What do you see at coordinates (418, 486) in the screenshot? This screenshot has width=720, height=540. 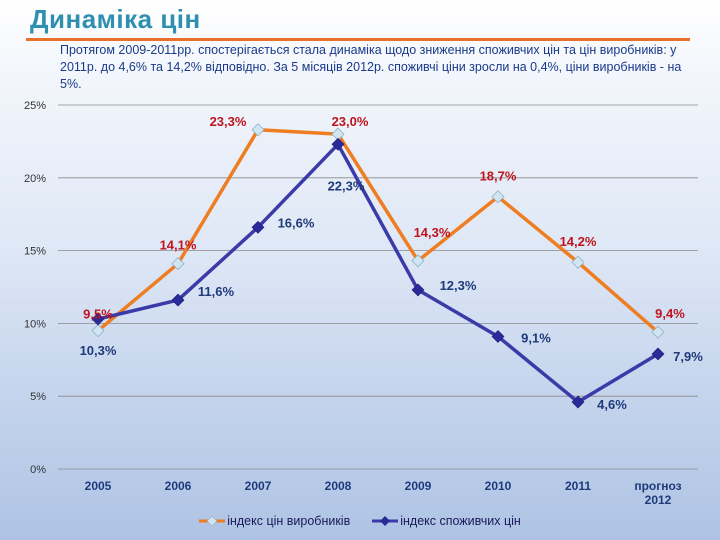 I see `x-tick-label: 2009` at bounding box center [418, 486].